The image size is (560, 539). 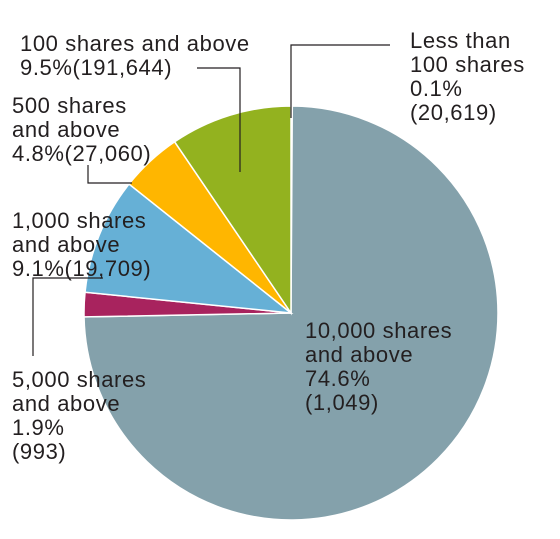 I want to click on label-part: (993), so click(x=39, y=451).